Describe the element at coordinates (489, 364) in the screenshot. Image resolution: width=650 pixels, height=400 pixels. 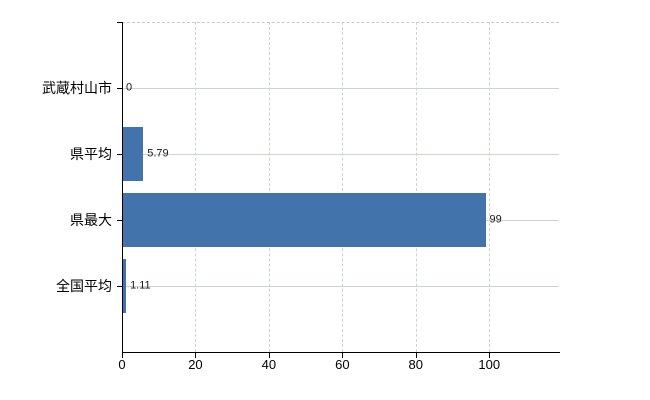
I see `x-tick-label: 100` at that location.